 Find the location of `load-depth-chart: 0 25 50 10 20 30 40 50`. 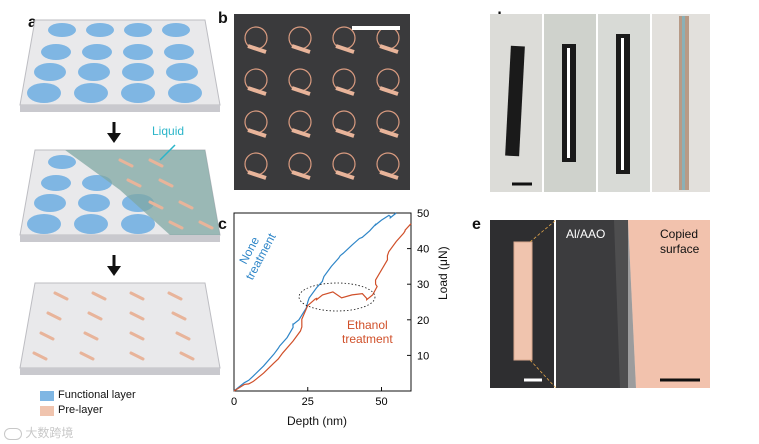

load-depth-chart: 0 25 50 10 20 30 40 50 is located at coordinates (330, 308).